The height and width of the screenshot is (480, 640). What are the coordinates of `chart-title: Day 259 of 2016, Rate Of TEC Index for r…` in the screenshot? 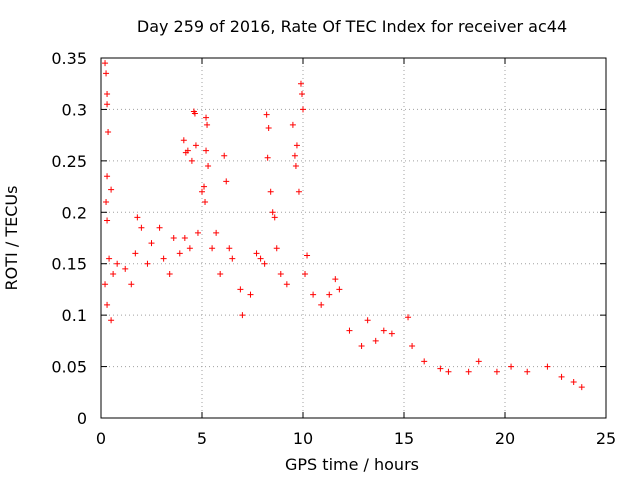 It's located at (352, 26).